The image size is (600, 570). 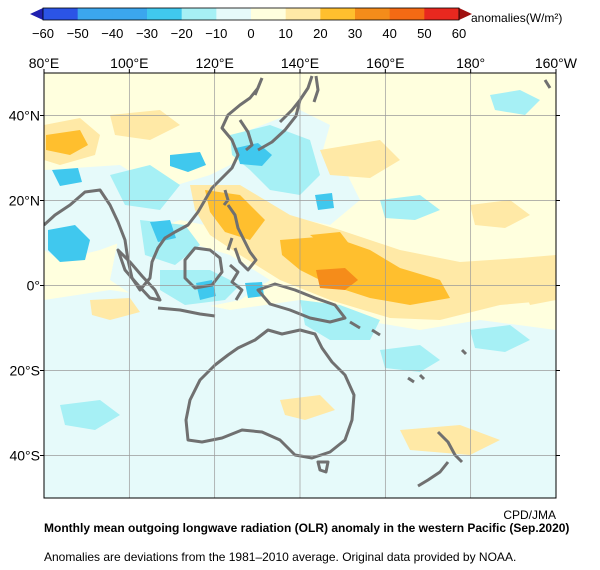 I want to click on longitude-label: 140°E, so click(x=300, y=63).